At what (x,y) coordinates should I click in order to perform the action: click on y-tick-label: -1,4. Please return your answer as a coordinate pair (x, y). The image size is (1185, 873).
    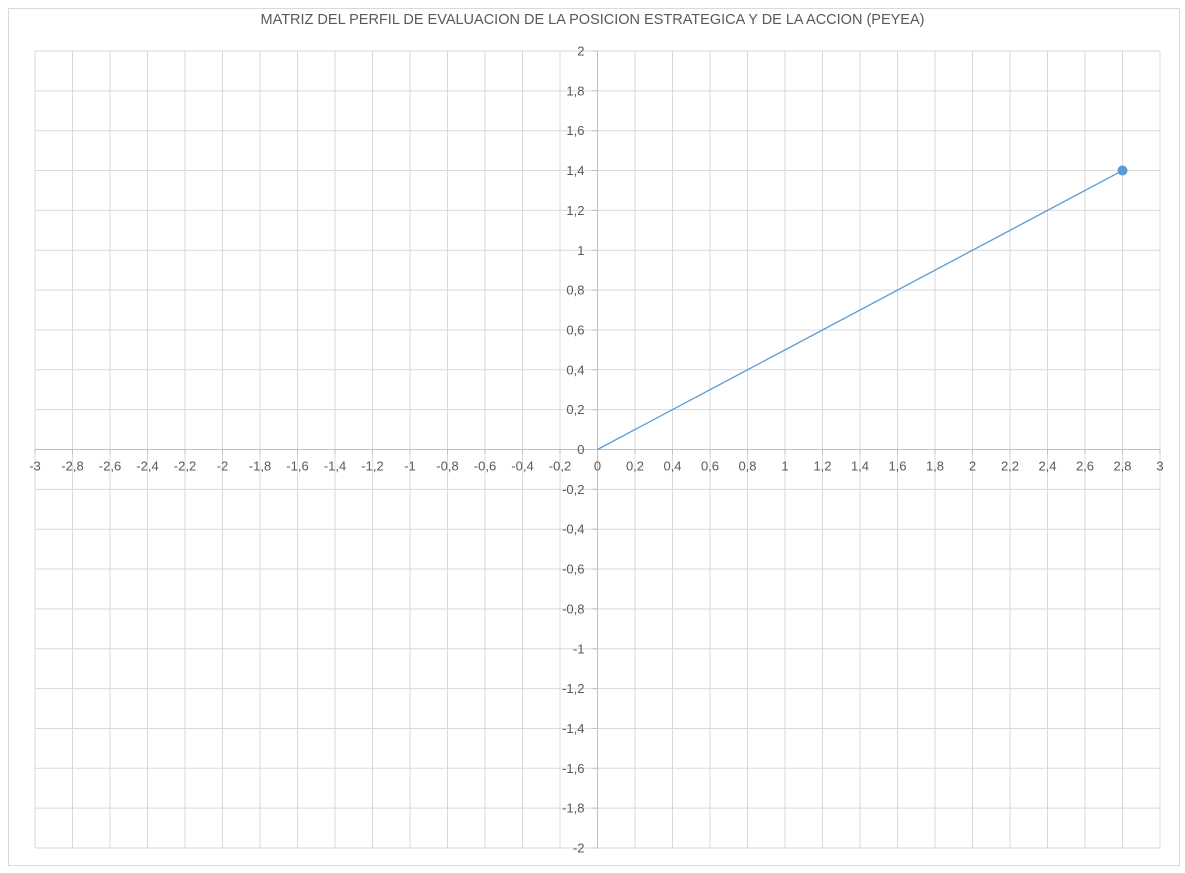
    Looking at the image, I should click on (573, 728).